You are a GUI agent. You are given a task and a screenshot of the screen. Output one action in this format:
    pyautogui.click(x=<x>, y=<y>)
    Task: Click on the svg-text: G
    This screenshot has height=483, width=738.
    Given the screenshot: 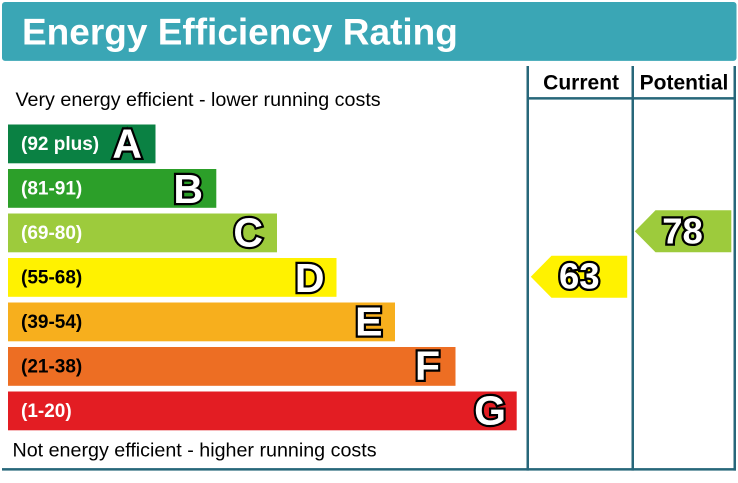 What is the action you would take?
    pyautogui.click(x=490, y=411)
    